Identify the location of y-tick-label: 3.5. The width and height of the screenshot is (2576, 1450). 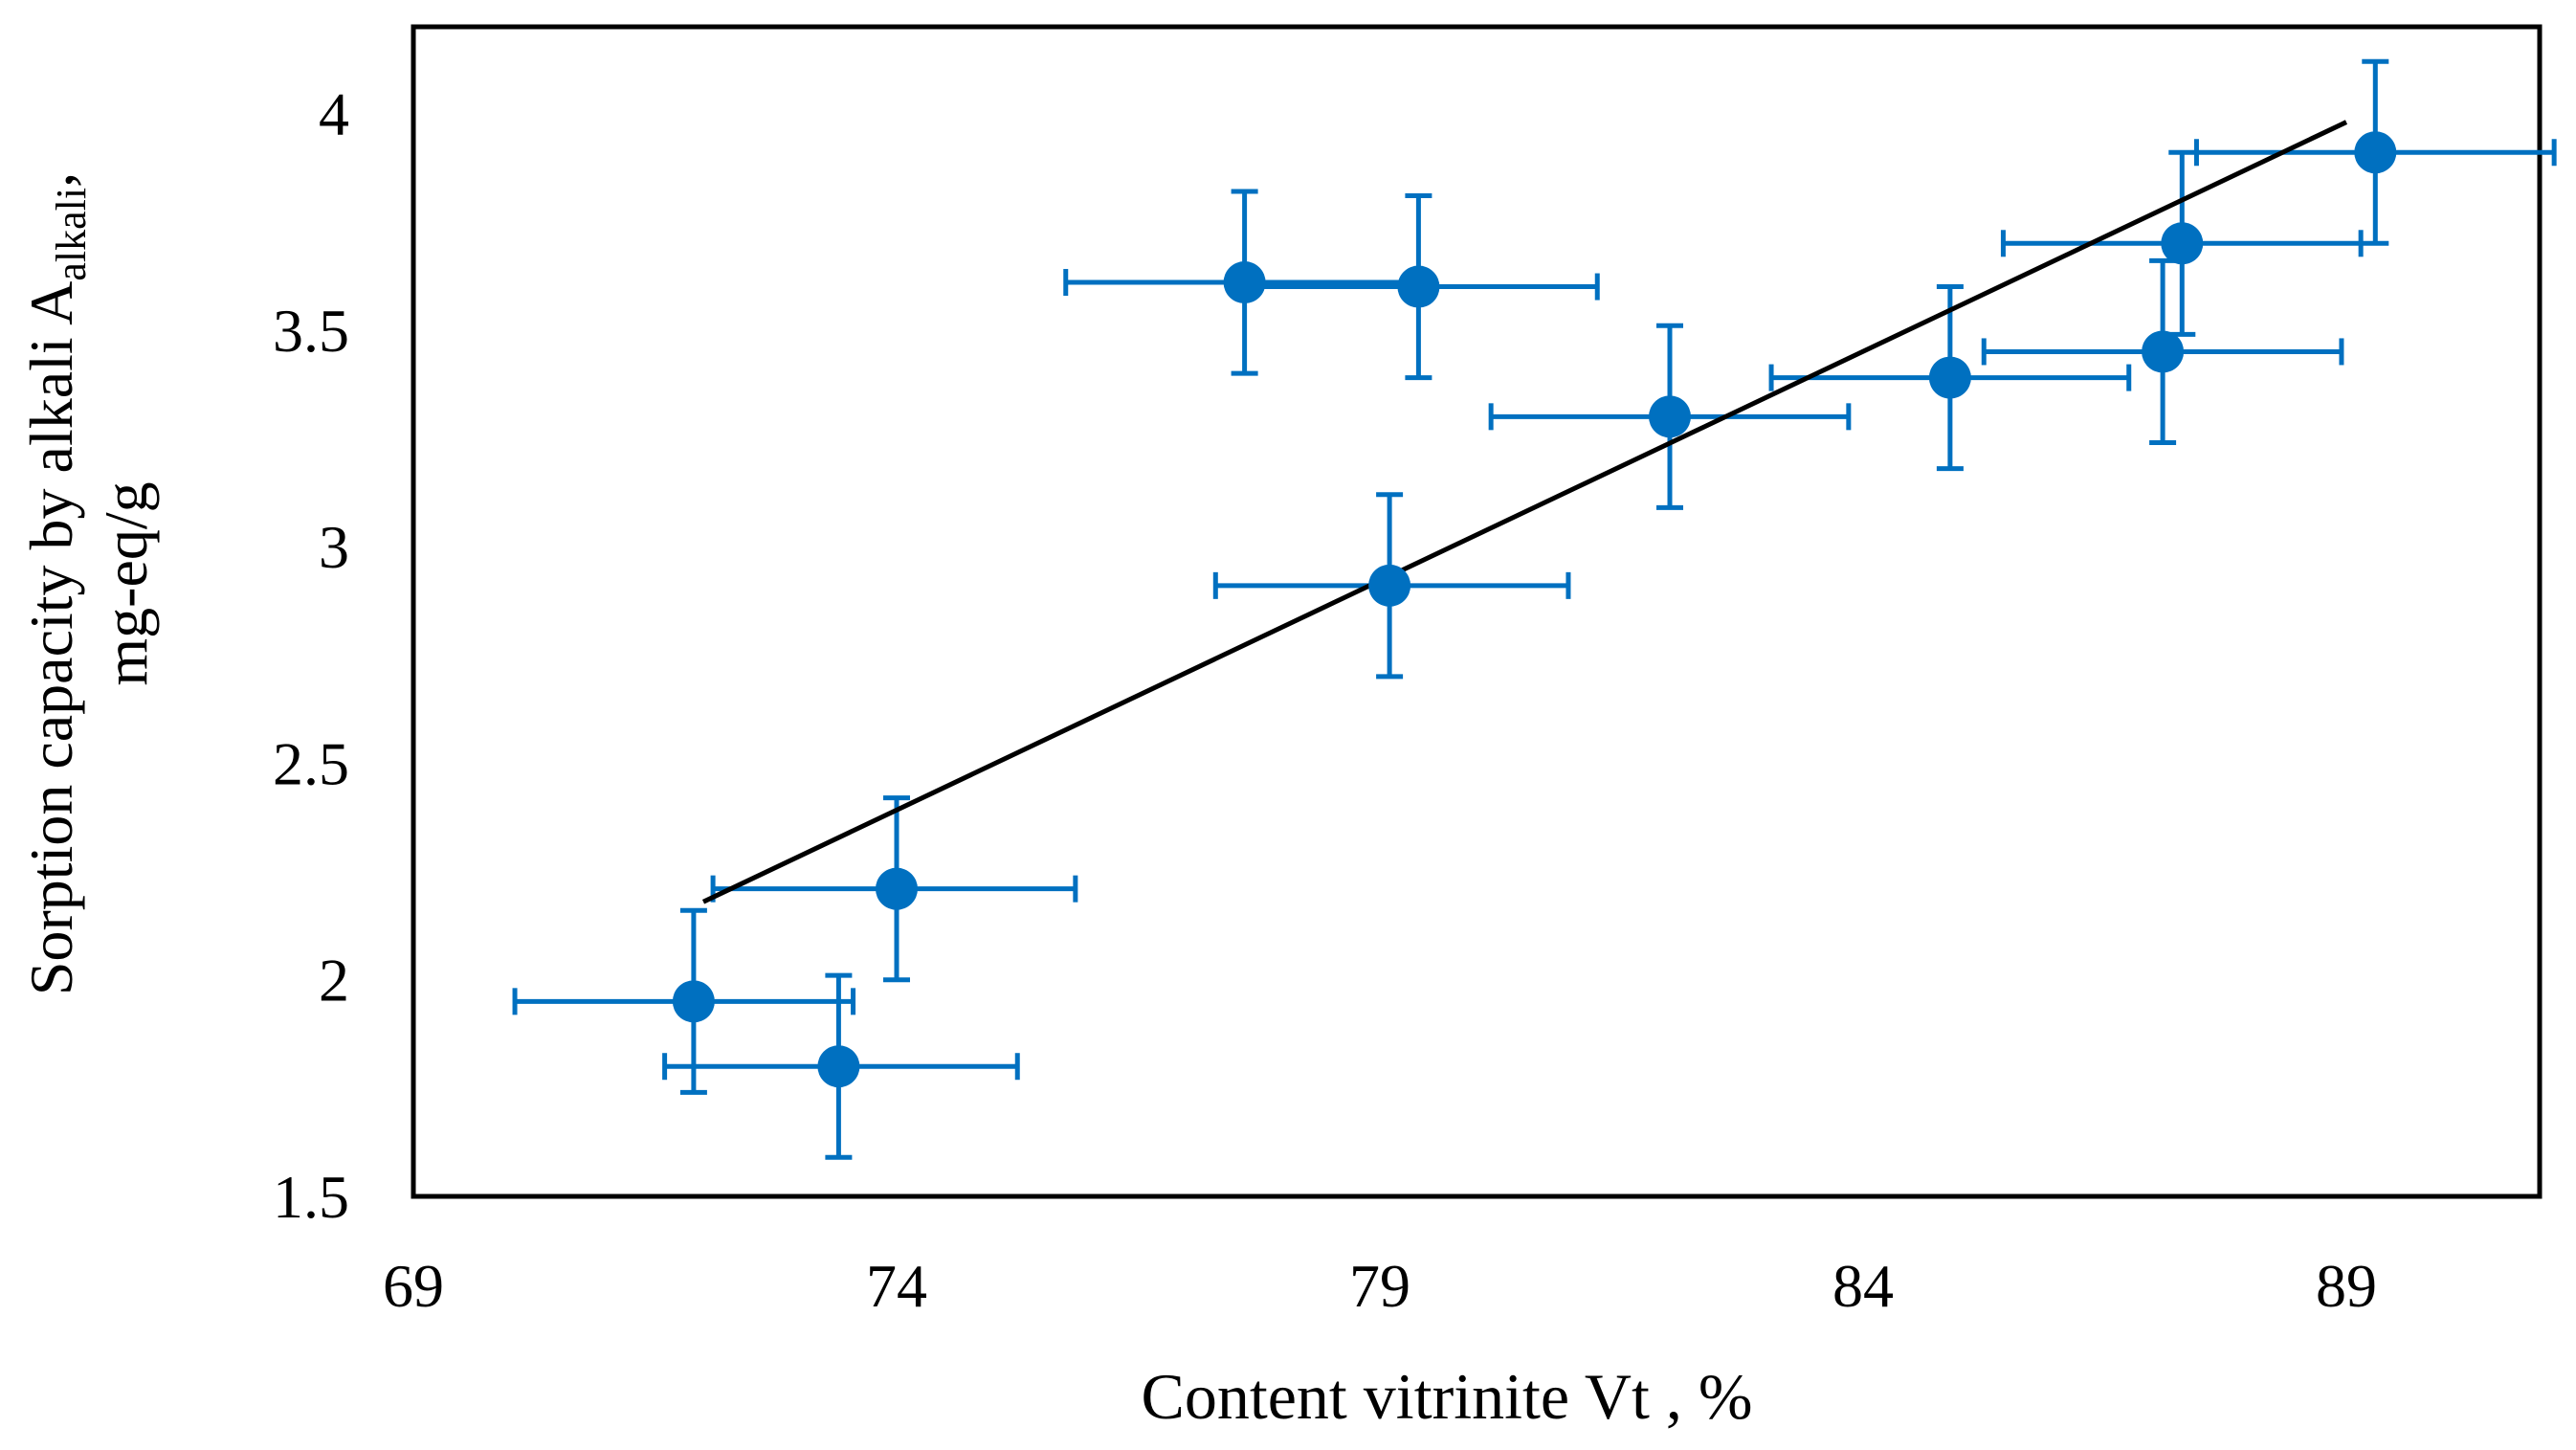
(311, 331).